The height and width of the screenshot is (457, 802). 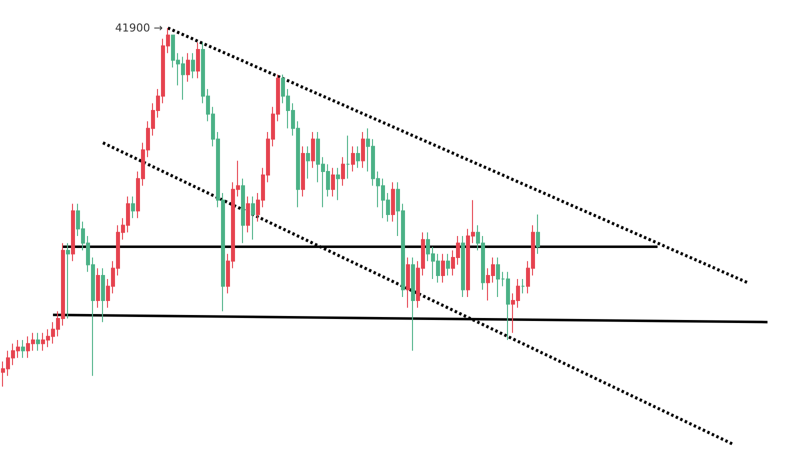 I want to click on annotation: 41900 →, so click(x=139, y=28).